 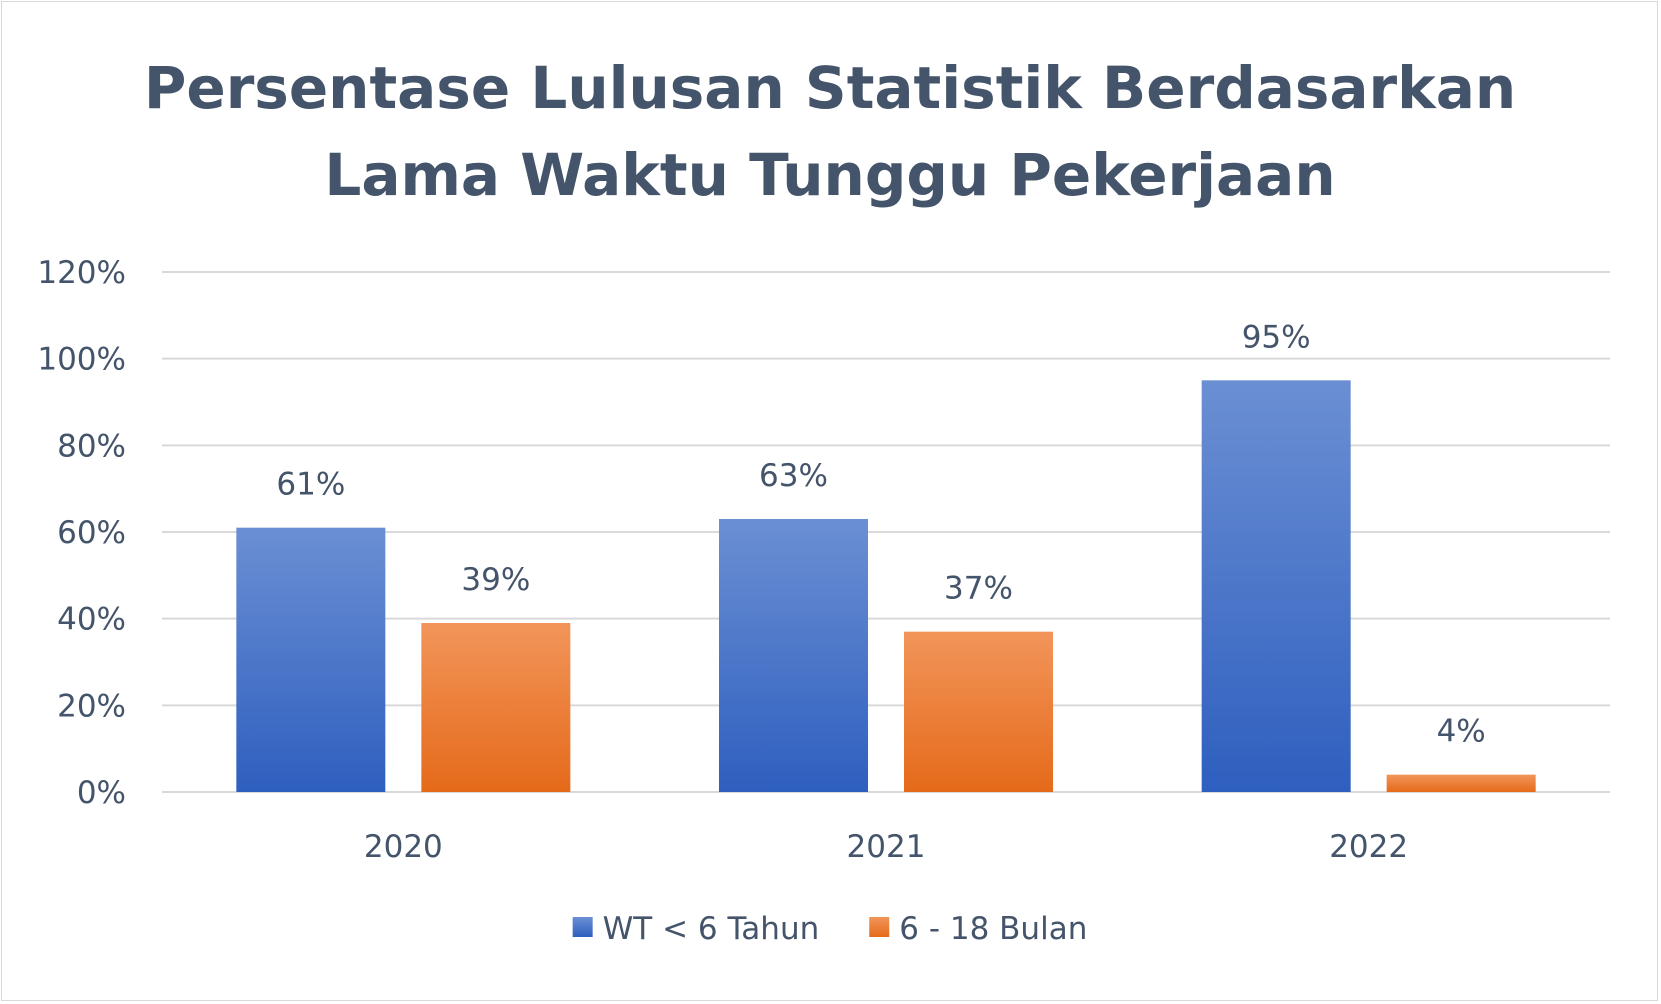 I want to click on chart-title-line-1: Persentase Lulusan Statistik Berdasarkan, so click(x=830, y=88).